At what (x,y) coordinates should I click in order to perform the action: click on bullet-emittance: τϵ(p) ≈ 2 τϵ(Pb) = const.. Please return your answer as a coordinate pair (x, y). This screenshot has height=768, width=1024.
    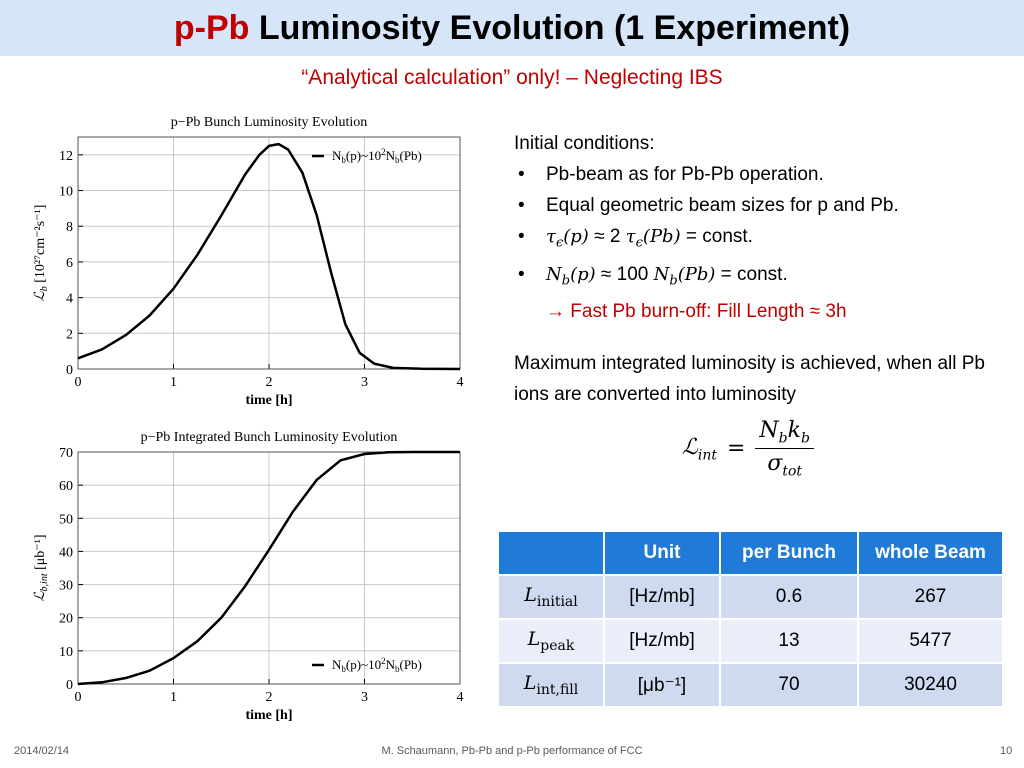
    Looking at the image, I should click on (649, 238).